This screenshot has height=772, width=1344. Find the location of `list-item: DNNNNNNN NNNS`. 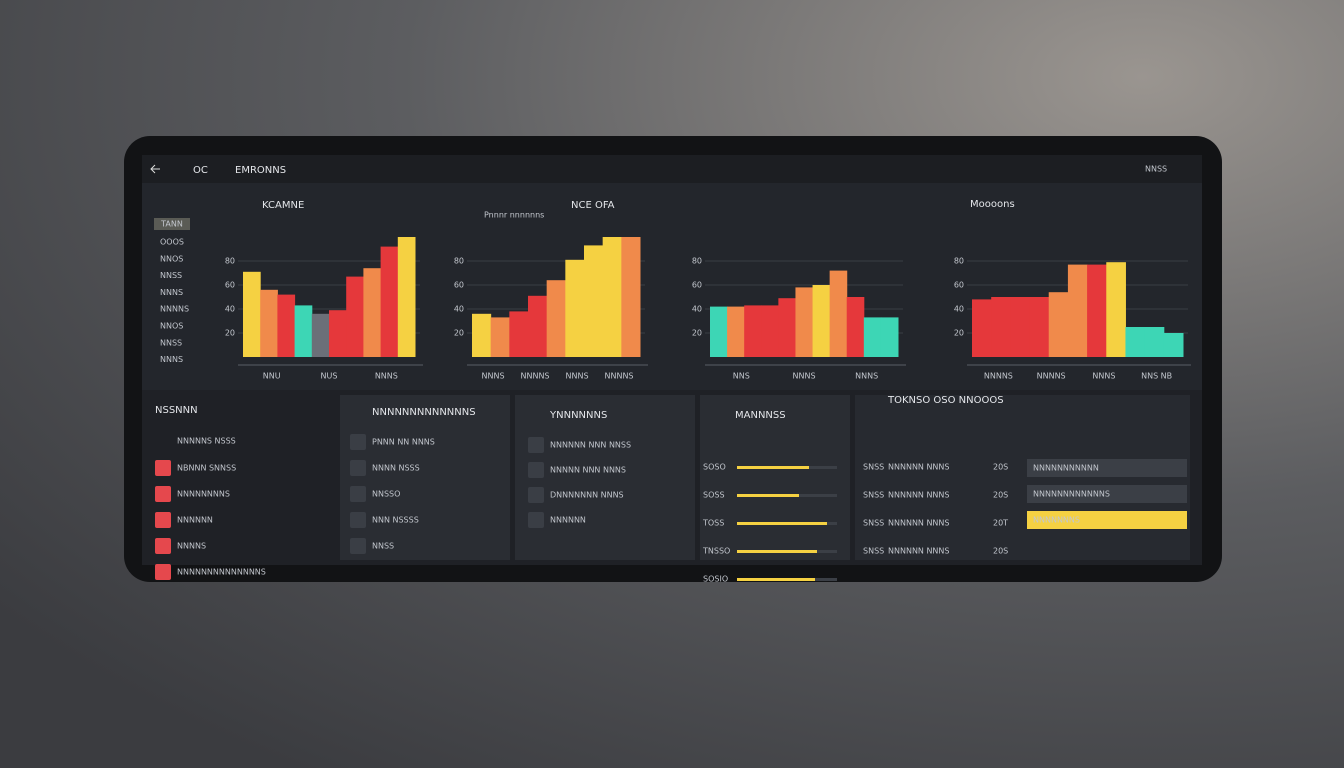

list-item: DNNNNNNN NNNS is located at coordinates (587, 495).